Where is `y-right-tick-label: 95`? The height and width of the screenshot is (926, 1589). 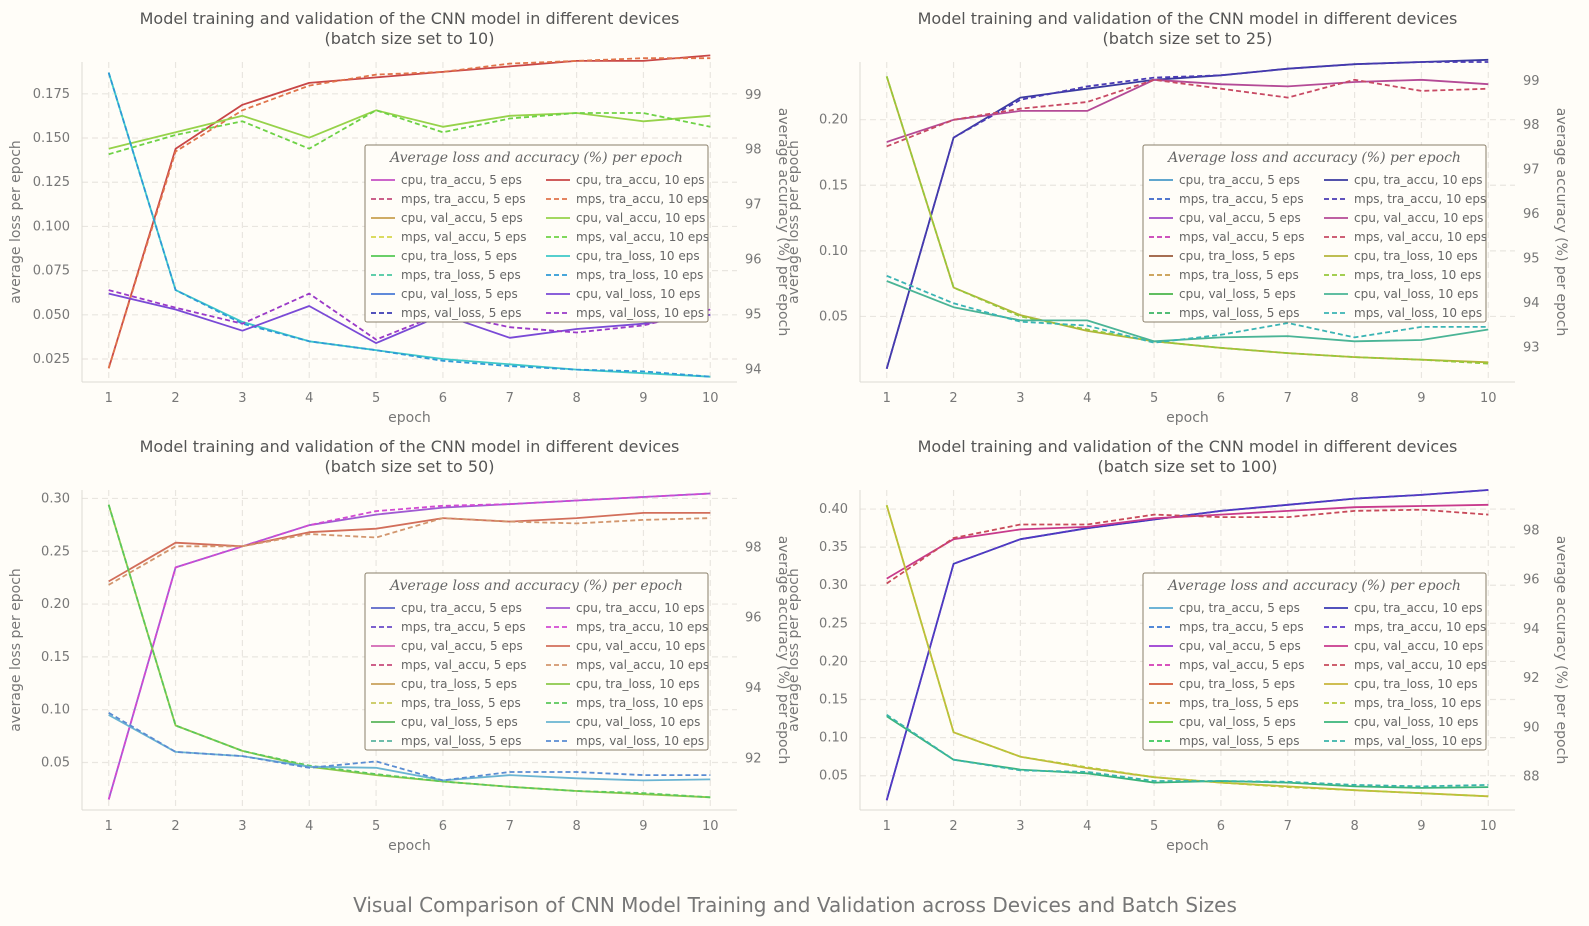 y-right-tick-label: 95 is located at coordinates (753, 314).